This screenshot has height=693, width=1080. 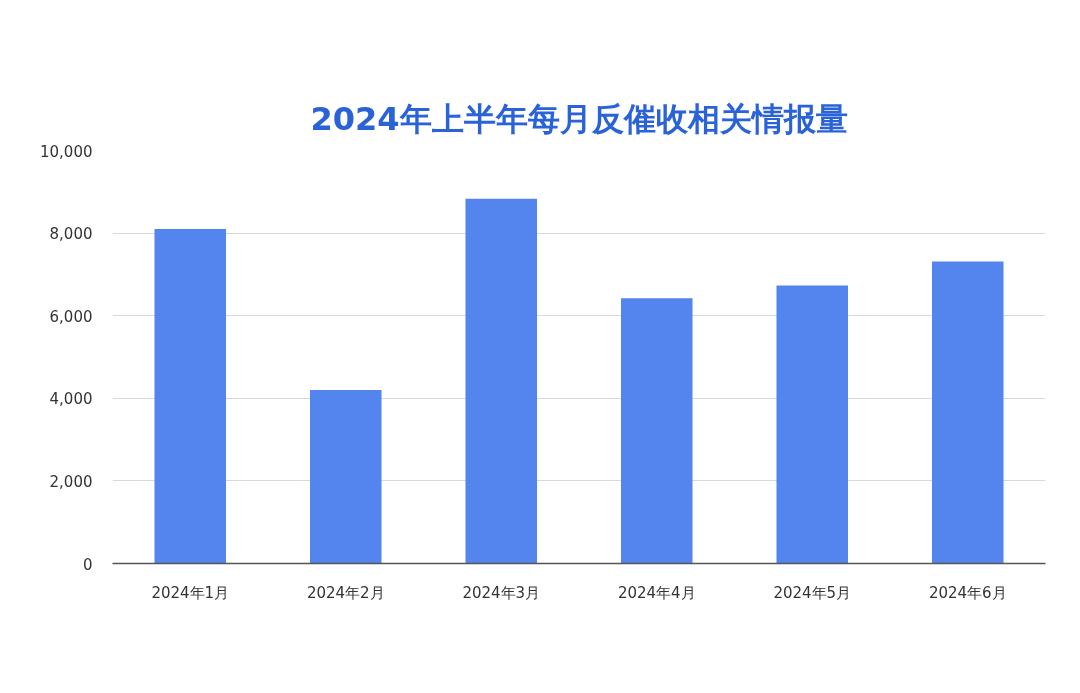 What do you see at coordinates (579, 119) in the screenshot?
I see `chart-title: 2024年上半年每月反催收相关情报量` at bounding box center [579, 119].